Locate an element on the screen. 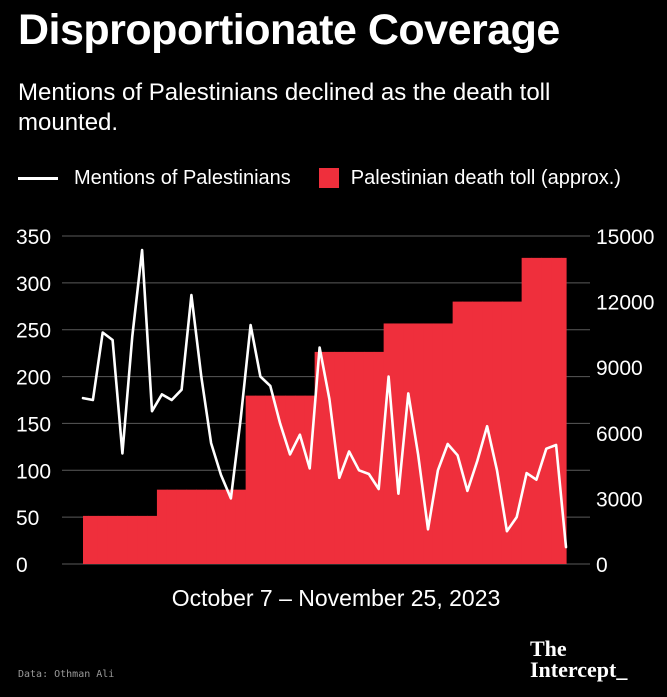  left-tick-label: 200 is located at coordinates (33, 378).